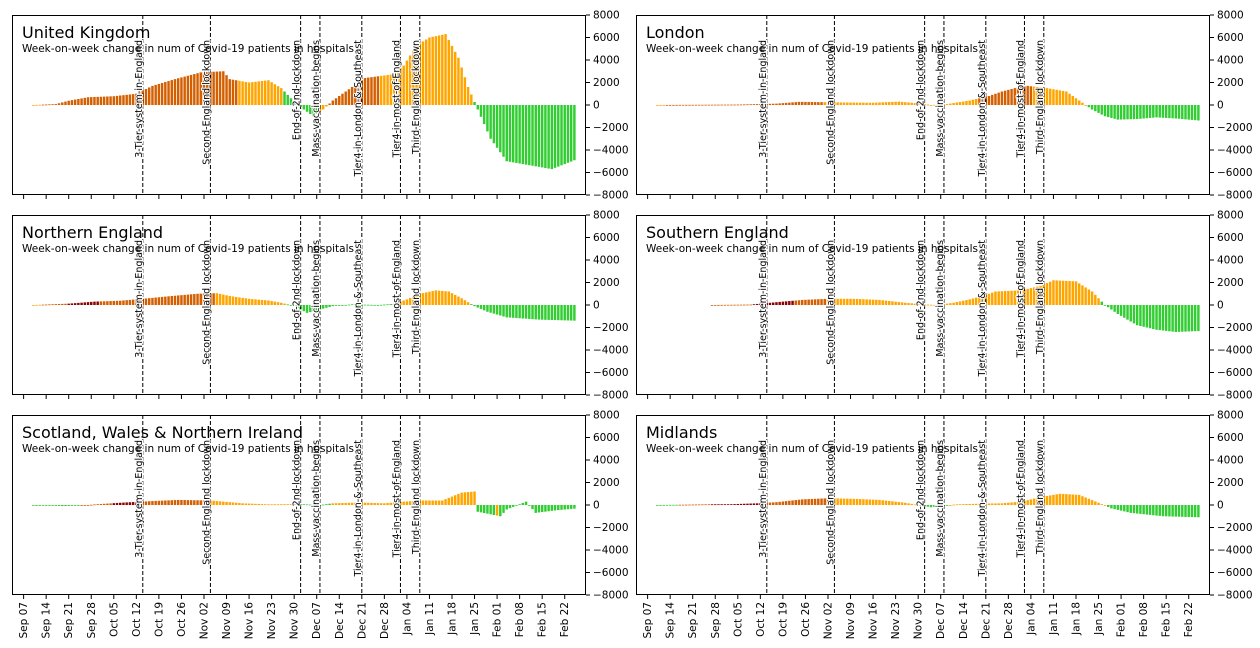  What do you see at coordinates (606, 416) in the screenshot?
I see `y-tick-label: 8000` at bounding box center [606, 416].